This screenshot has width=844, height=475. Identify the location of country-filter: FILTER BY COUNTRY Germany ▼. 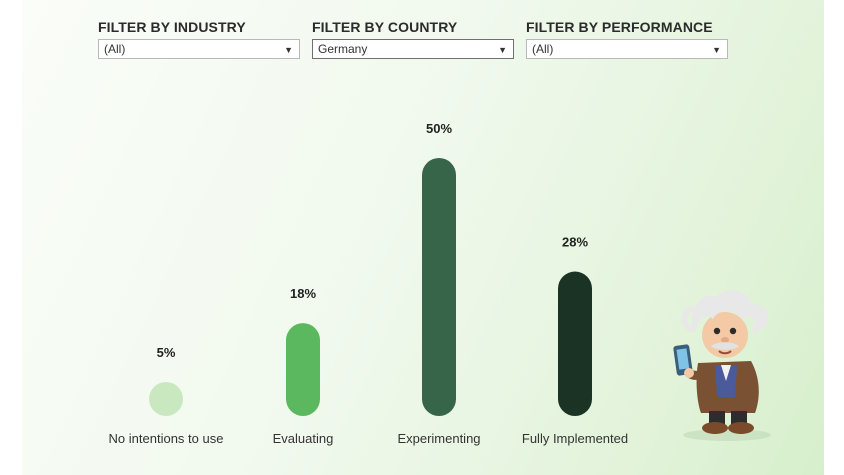
(413, 38).